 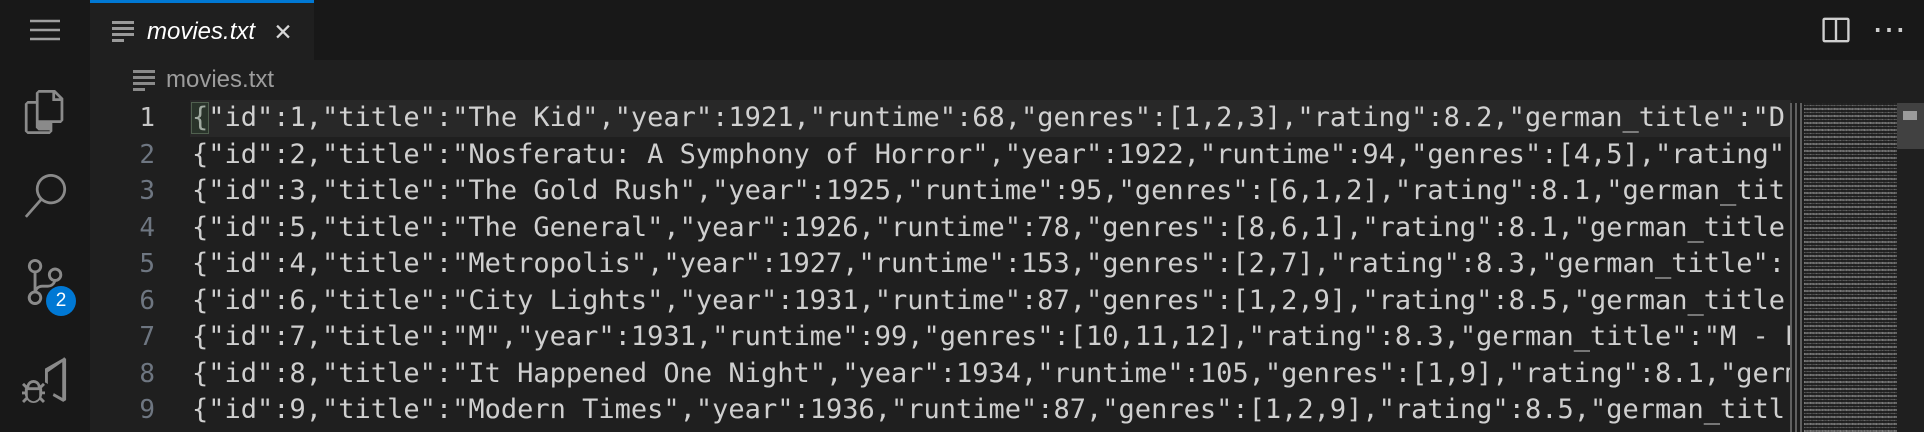 I want to click on source-control-button: 2, so click(x=45, y=286).